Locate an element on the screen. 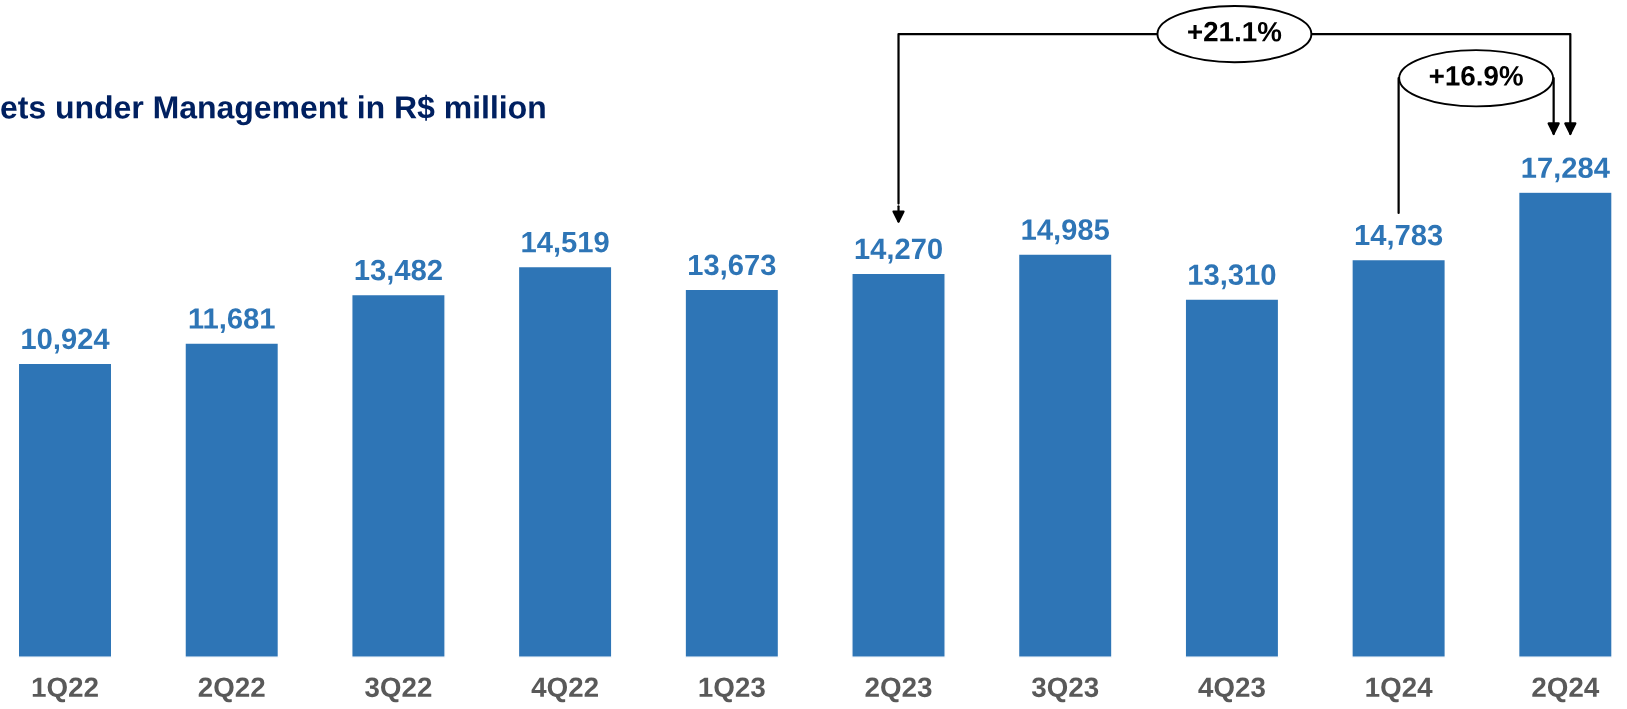 The width and height of the screenshot is (1627, 709). x-tick-label: 3Q23 is located at coordinates (1065, 690).